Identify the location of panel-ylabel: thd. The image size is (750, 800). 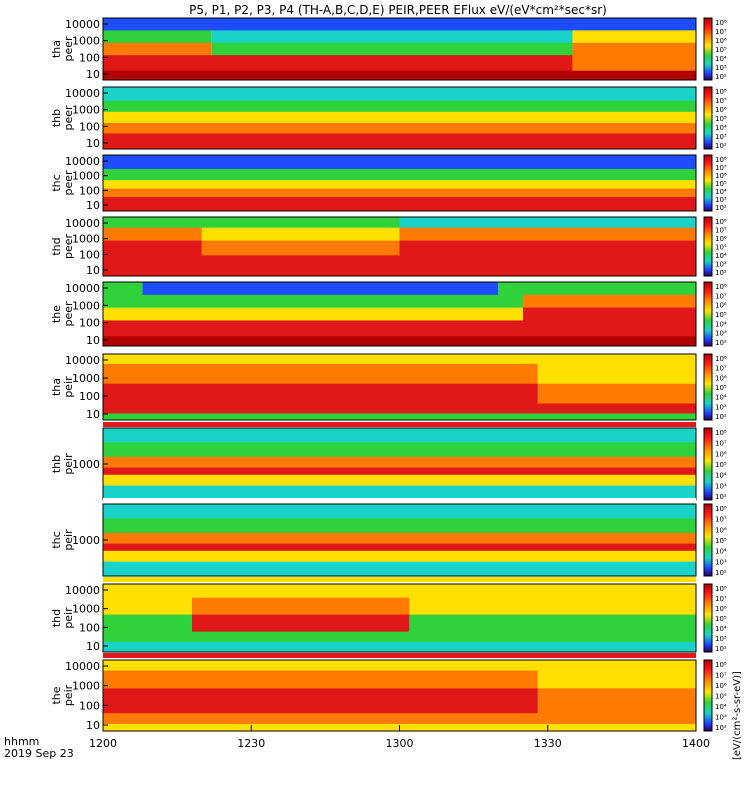
(56, 618).